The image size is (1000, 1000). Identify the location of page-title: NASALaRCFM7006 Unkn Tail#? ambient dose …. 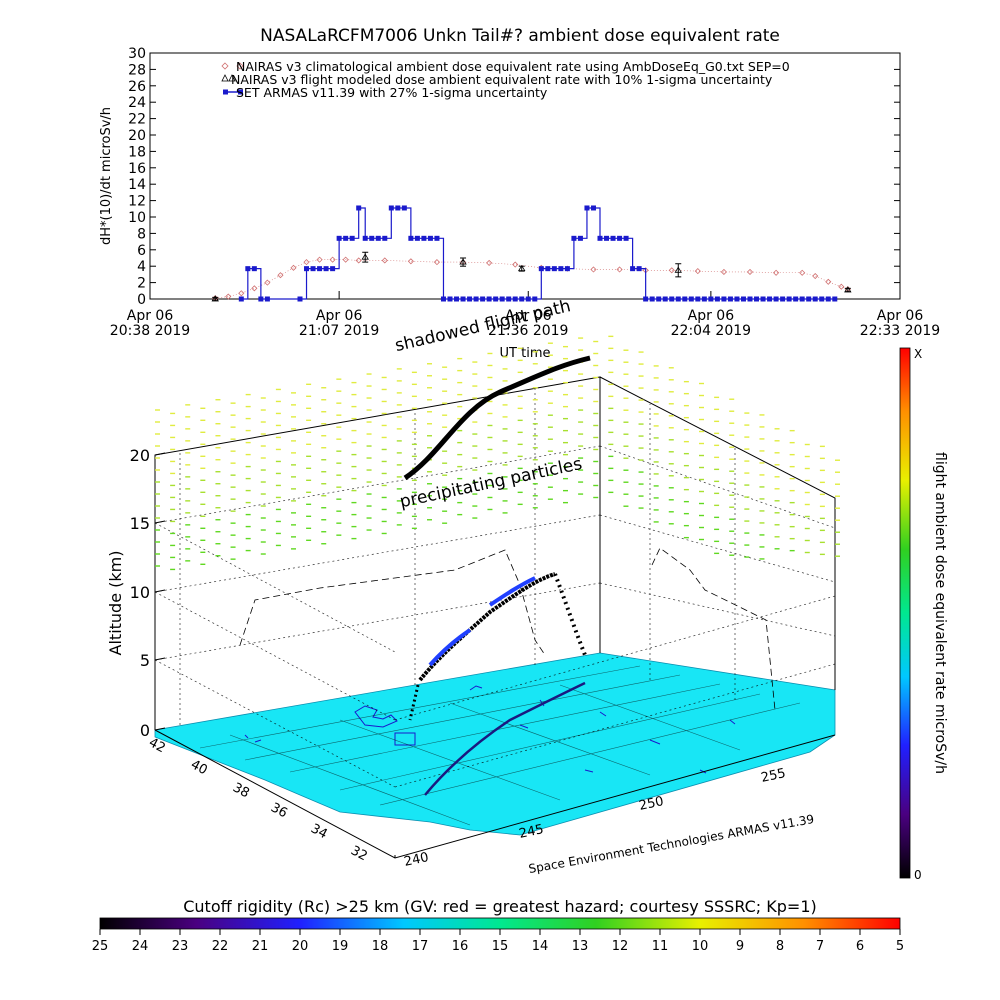
(520, 36).